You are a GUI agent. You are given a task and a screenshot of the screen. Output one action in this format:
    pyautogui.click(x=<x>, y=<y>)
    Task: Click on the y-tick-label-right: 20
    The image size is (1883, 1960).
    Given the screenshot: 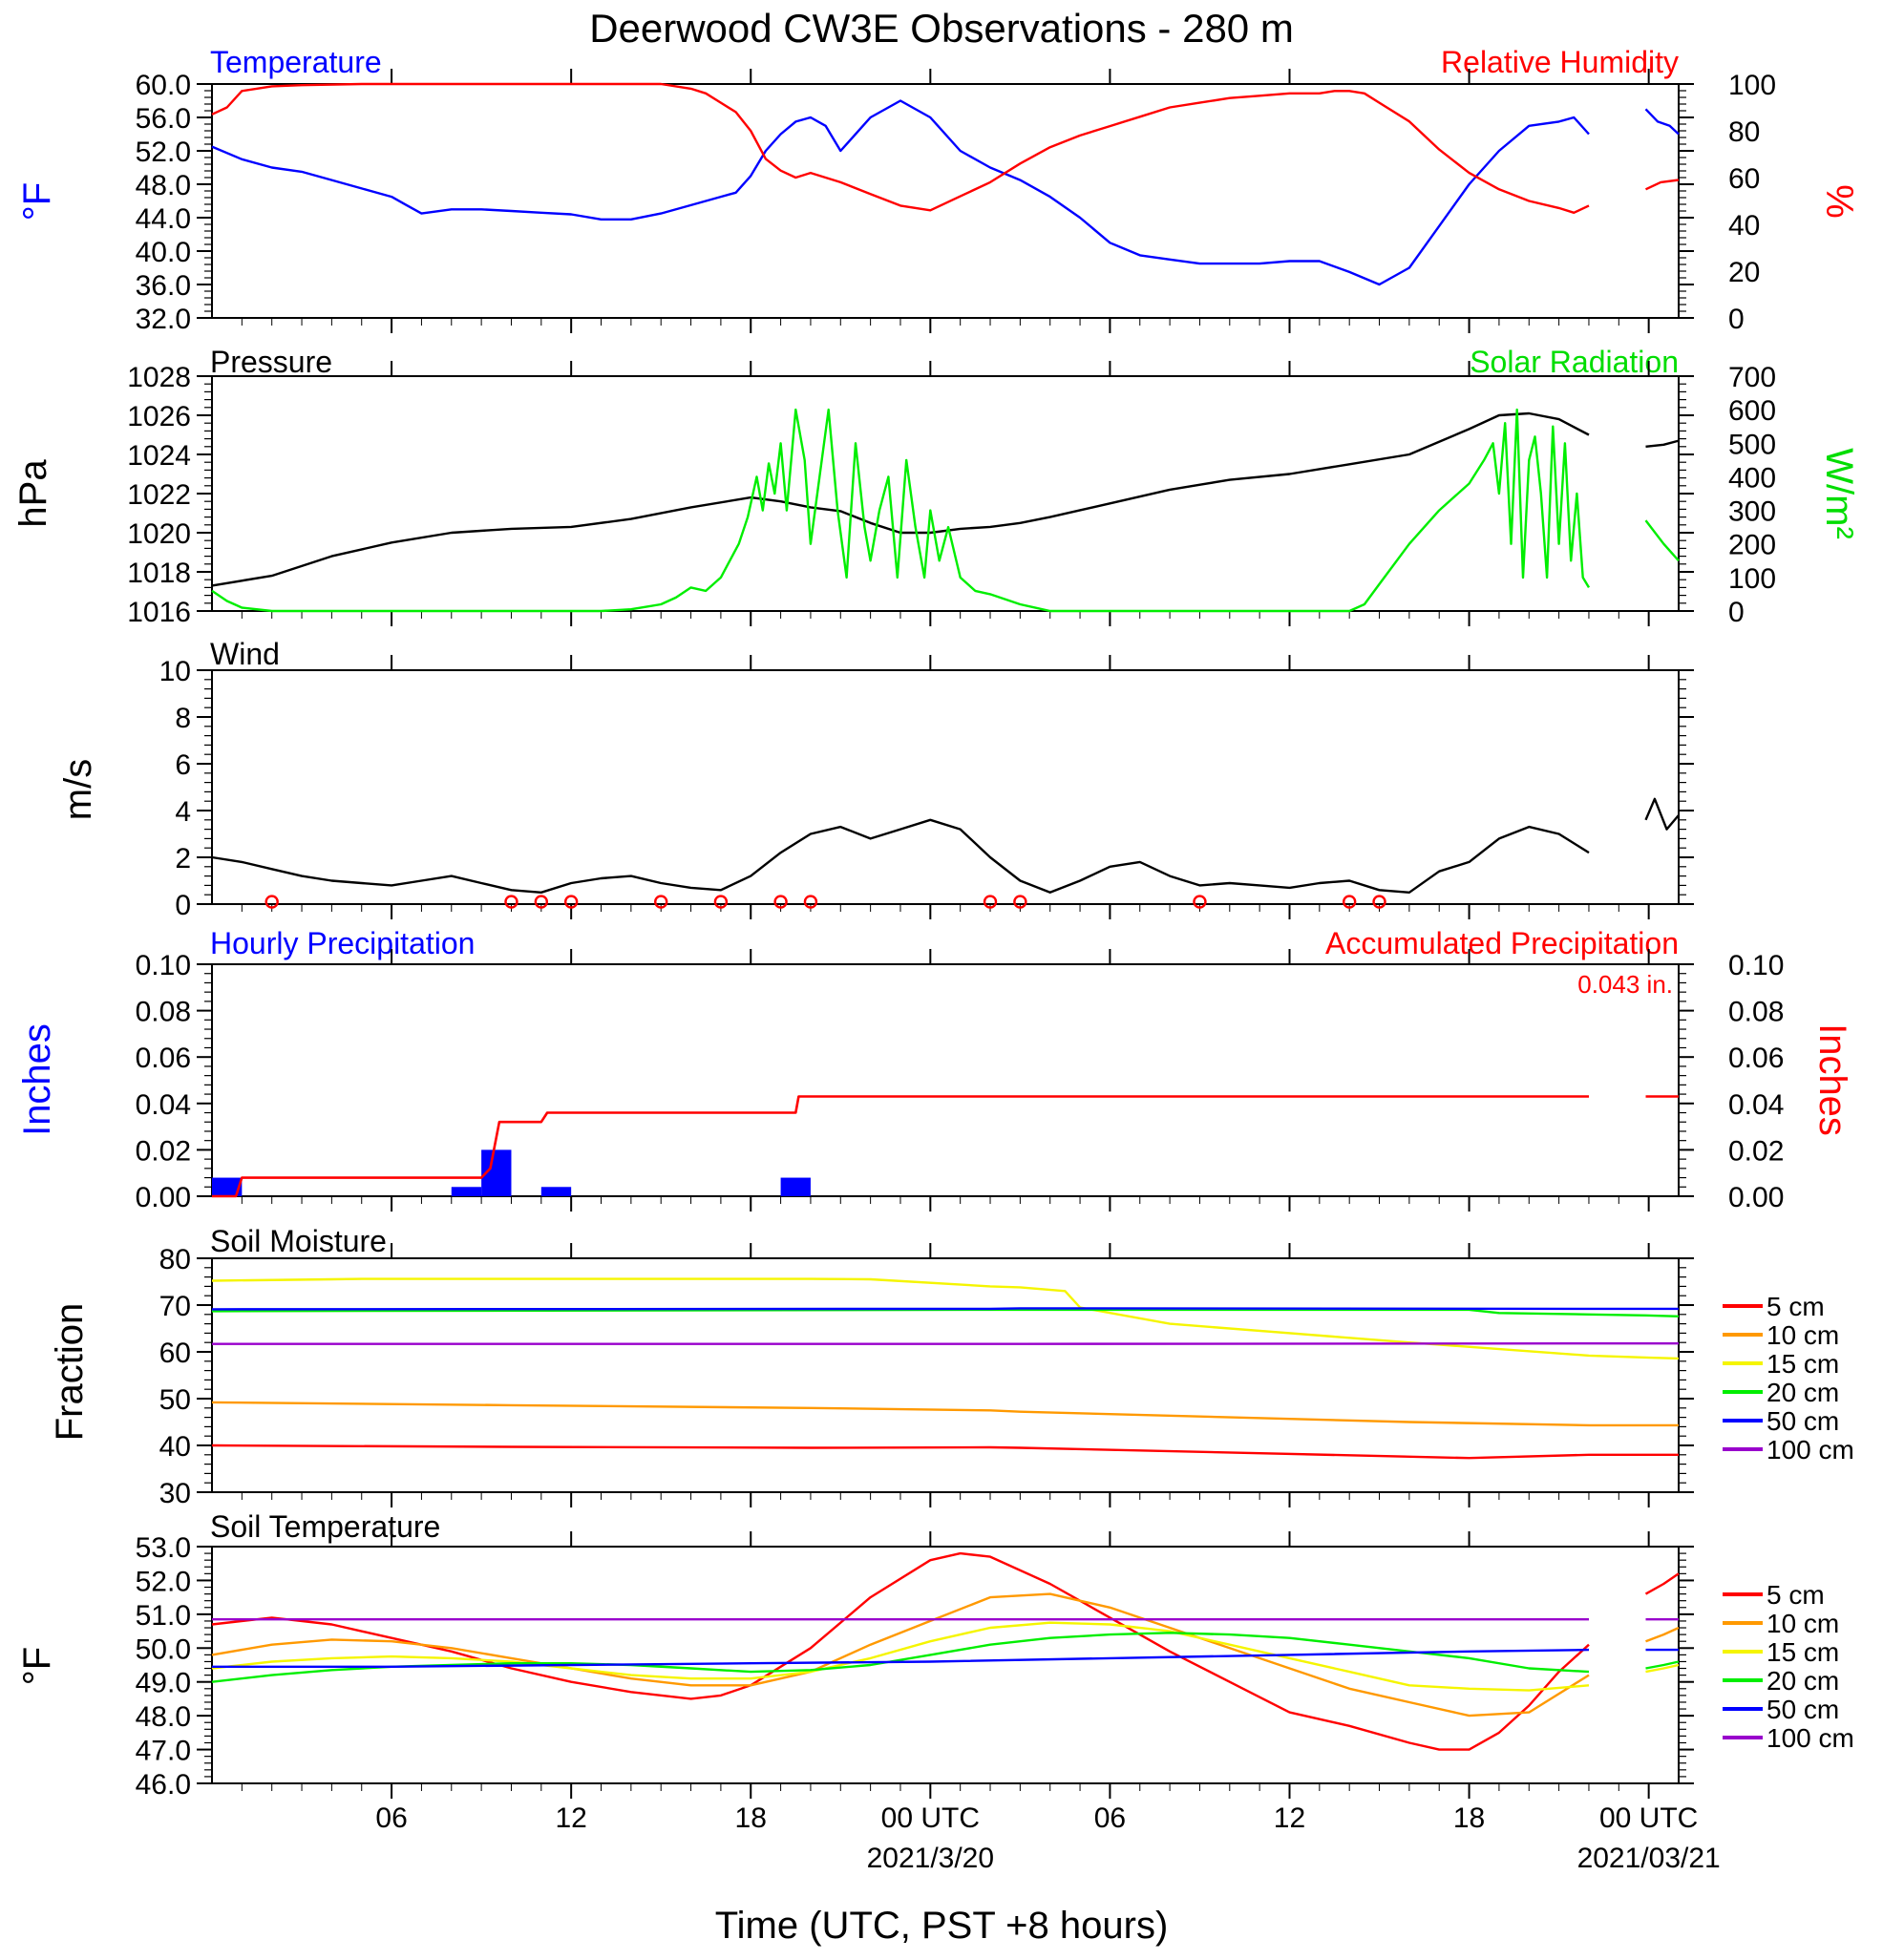 What is the action you would take?
    pyautogui.click(x=1744, y=272)
    